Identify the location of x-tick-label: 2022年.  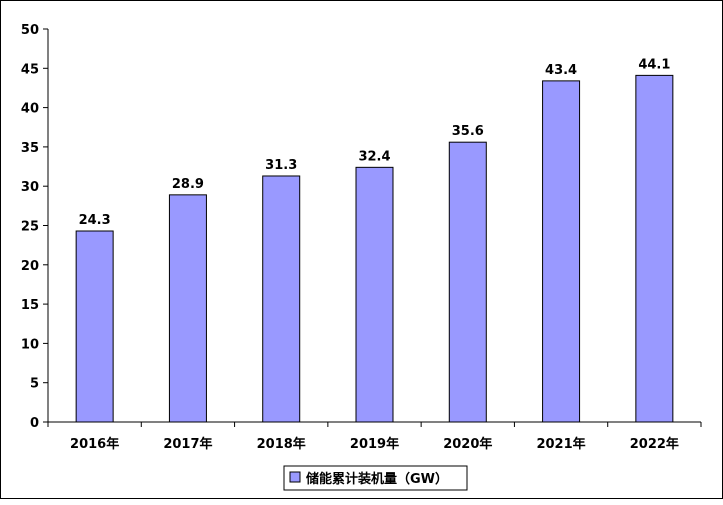
(654, 444).